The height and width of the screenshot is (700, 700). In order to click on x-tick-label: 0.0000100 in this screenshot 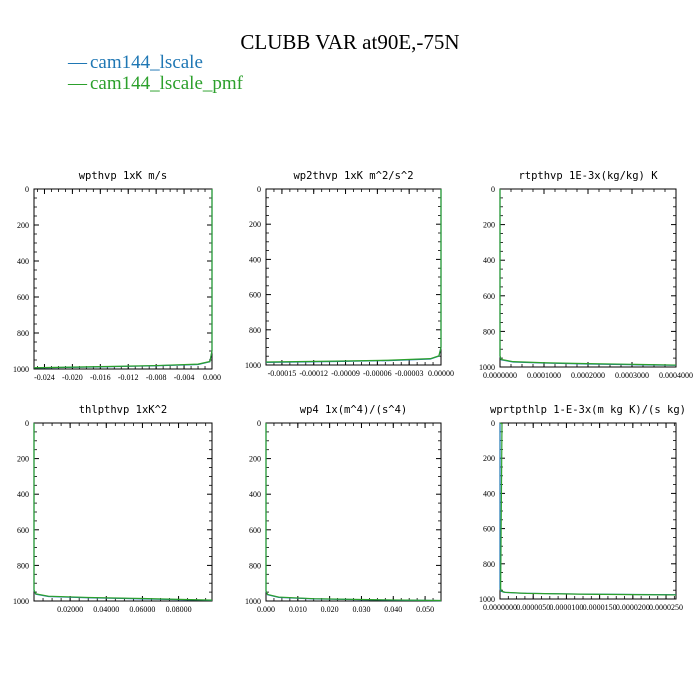, I will do `click(566, 607)`.